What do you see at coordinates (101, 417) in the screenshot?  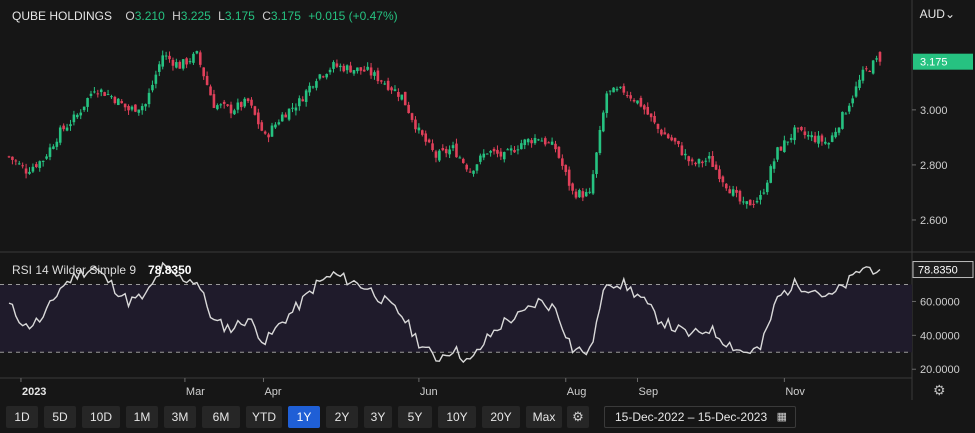 I see `range-button-10d: 10D` at bounding box center [101, 417].